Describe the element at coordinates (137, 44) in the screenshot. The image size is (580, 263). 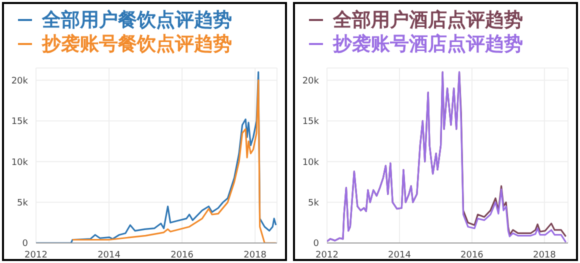
I see `legend-label: 抄袭账号餐饮点评趋势` at that location.